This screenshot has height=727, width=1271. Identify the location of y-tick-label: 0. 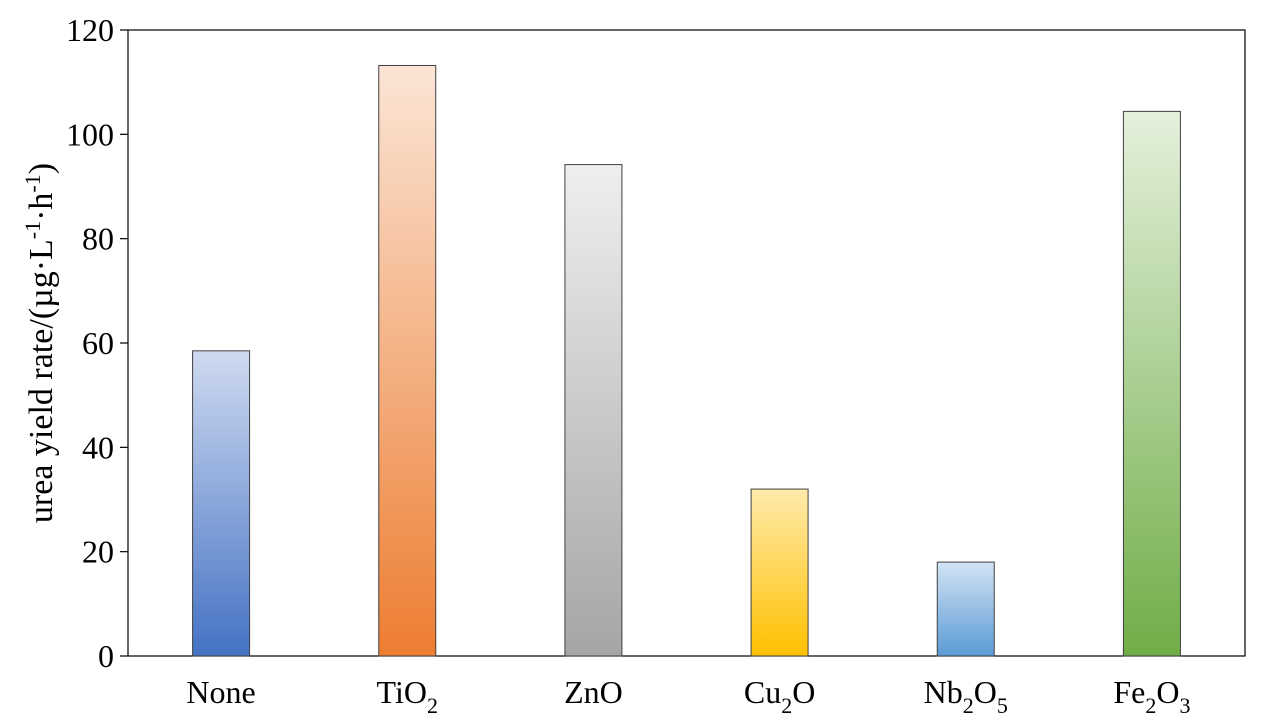
(106, 656).